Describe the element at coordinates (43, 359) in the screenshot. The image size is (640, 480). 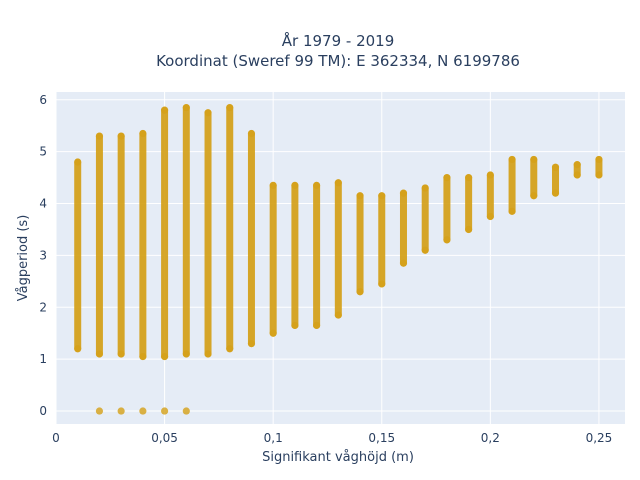
I see `y-tick-label: 1` at that location.